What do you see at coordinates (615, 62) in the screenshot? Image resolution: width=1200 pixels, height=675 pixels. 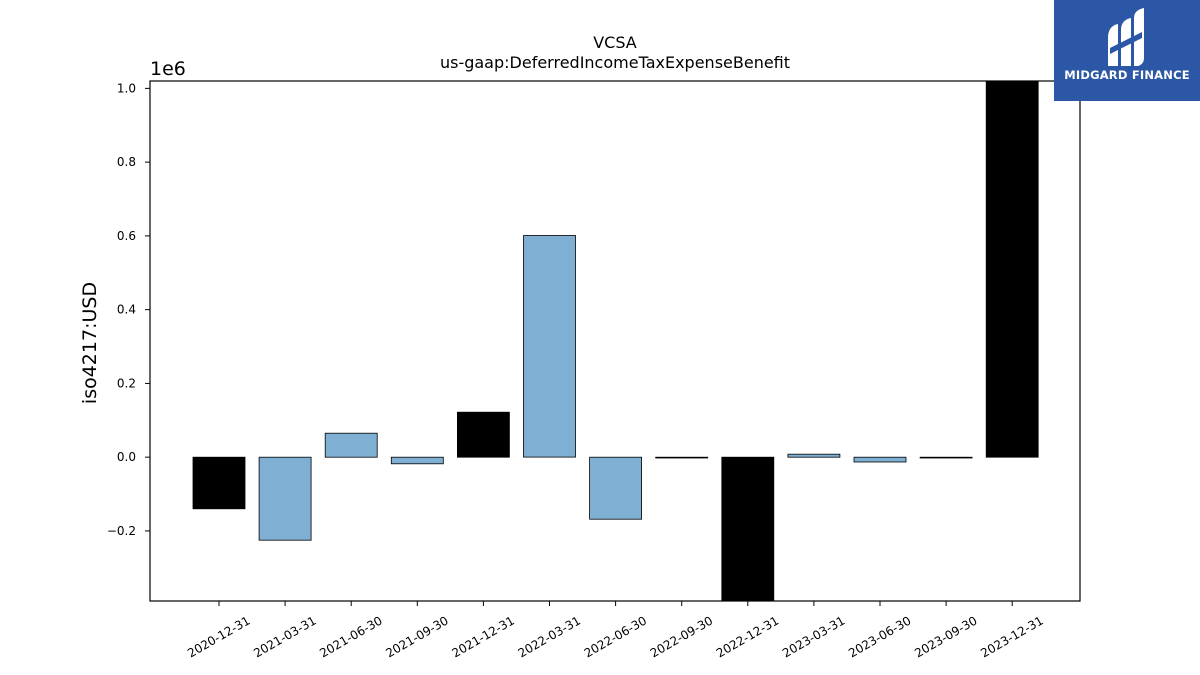 I see `chart-subtitle: us-gaap:DeferredIncomeTaxExpenseBenefit` at bounding box center [615, 62].